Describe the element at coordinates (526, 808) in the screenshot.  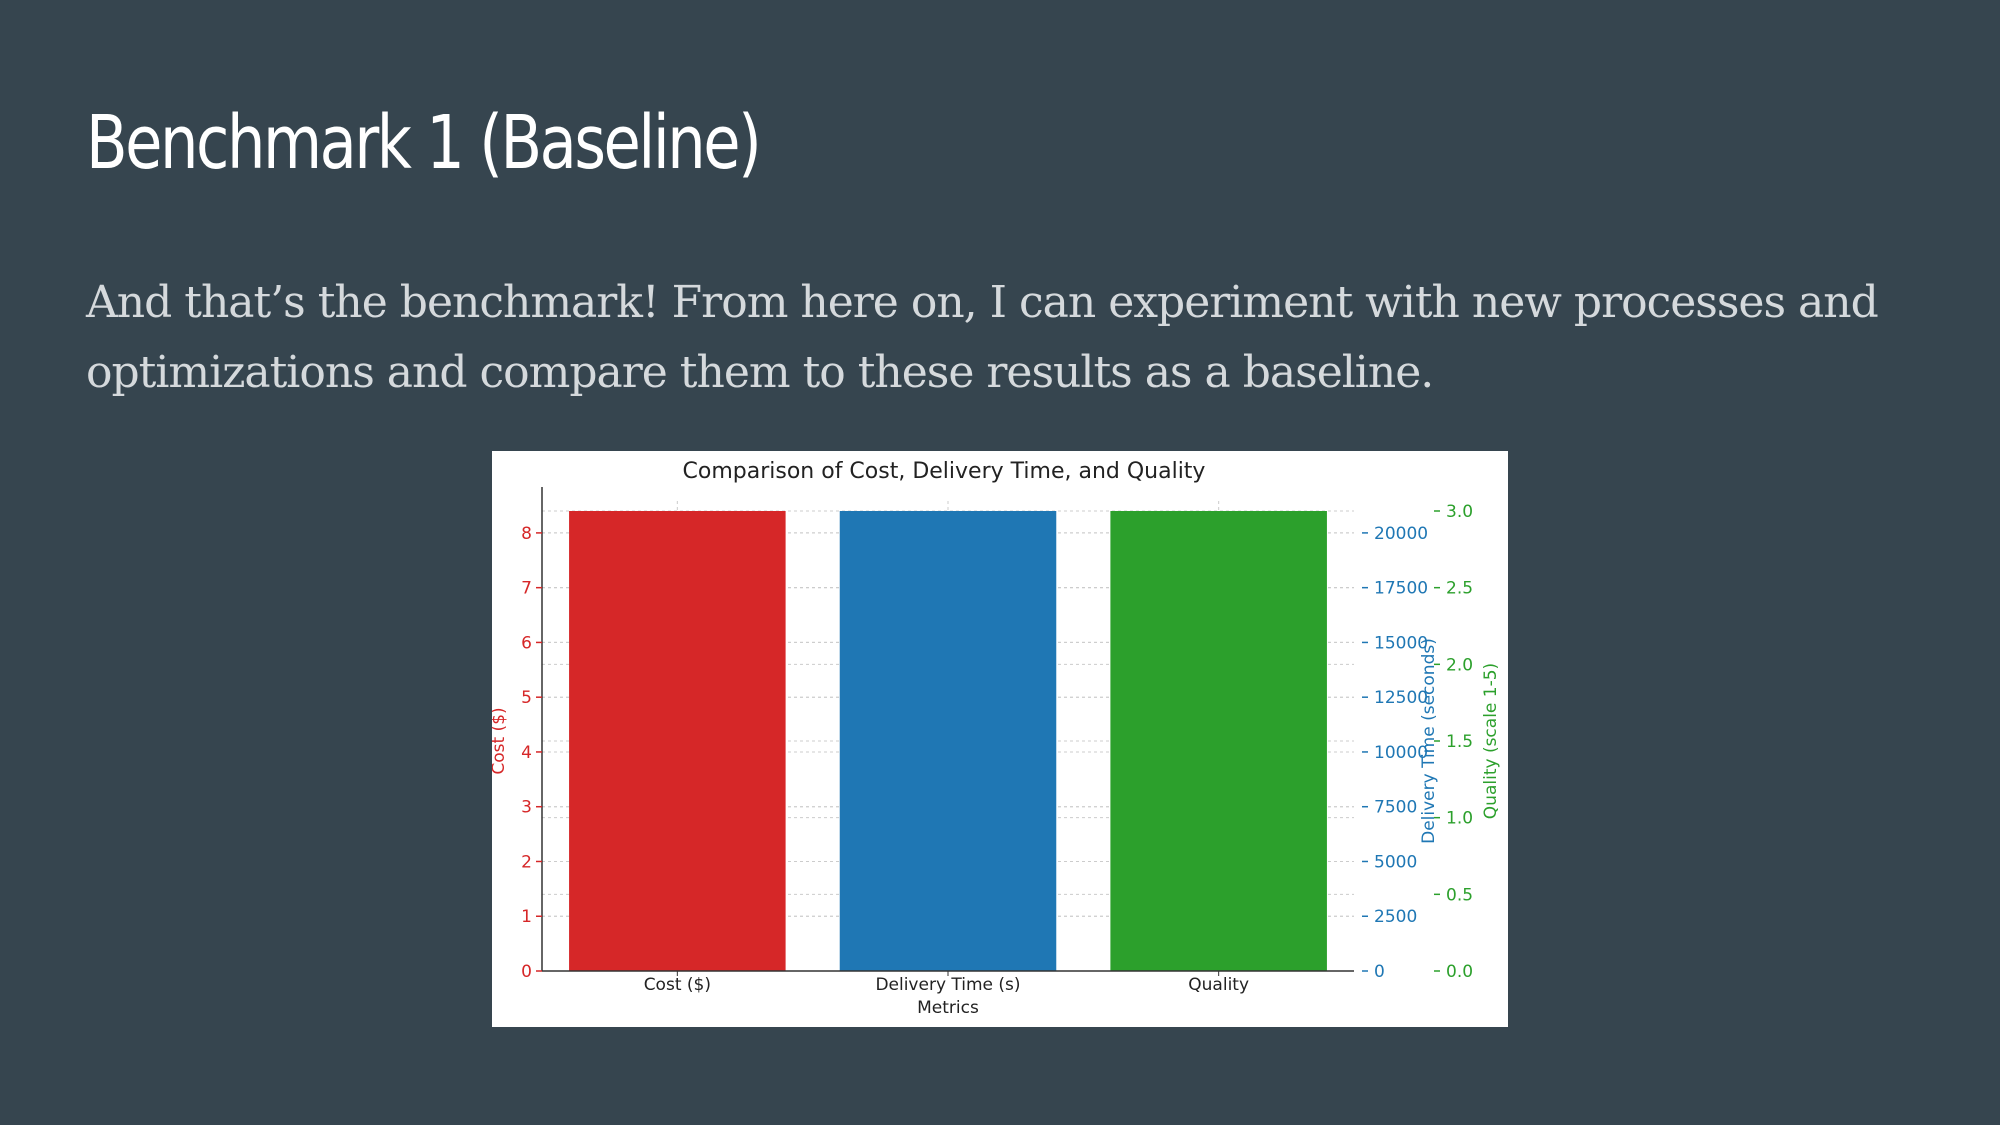
I see `y-tick-label-left: 3` at that location.